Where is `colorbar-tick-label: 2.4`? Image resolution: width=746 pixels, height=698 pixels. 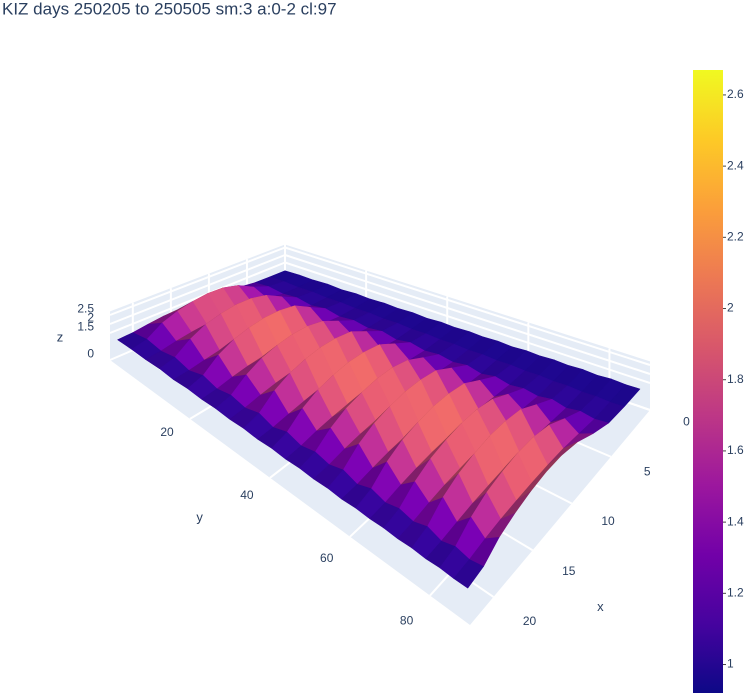 colorbar-tick-label: 2.4 is located at coordinates (735, 165).